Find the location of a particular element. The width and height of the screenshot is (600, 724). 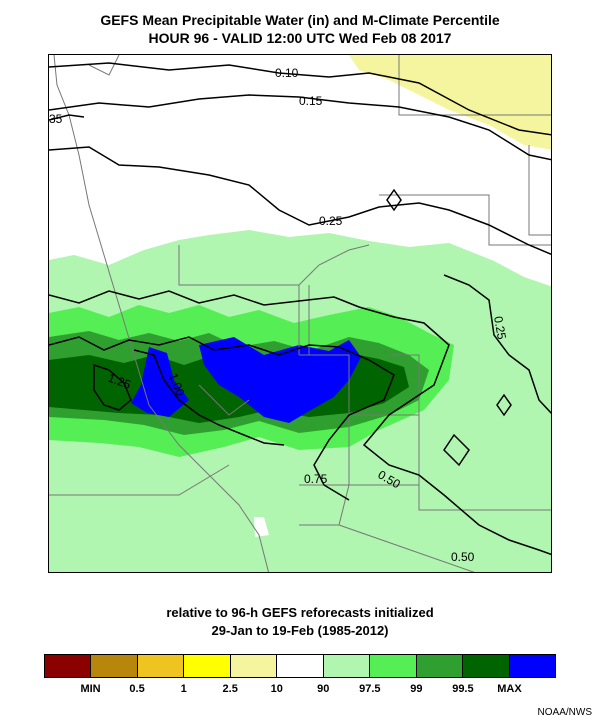

contour-label-050b: 0.50 is located at coordinates (463, 557).